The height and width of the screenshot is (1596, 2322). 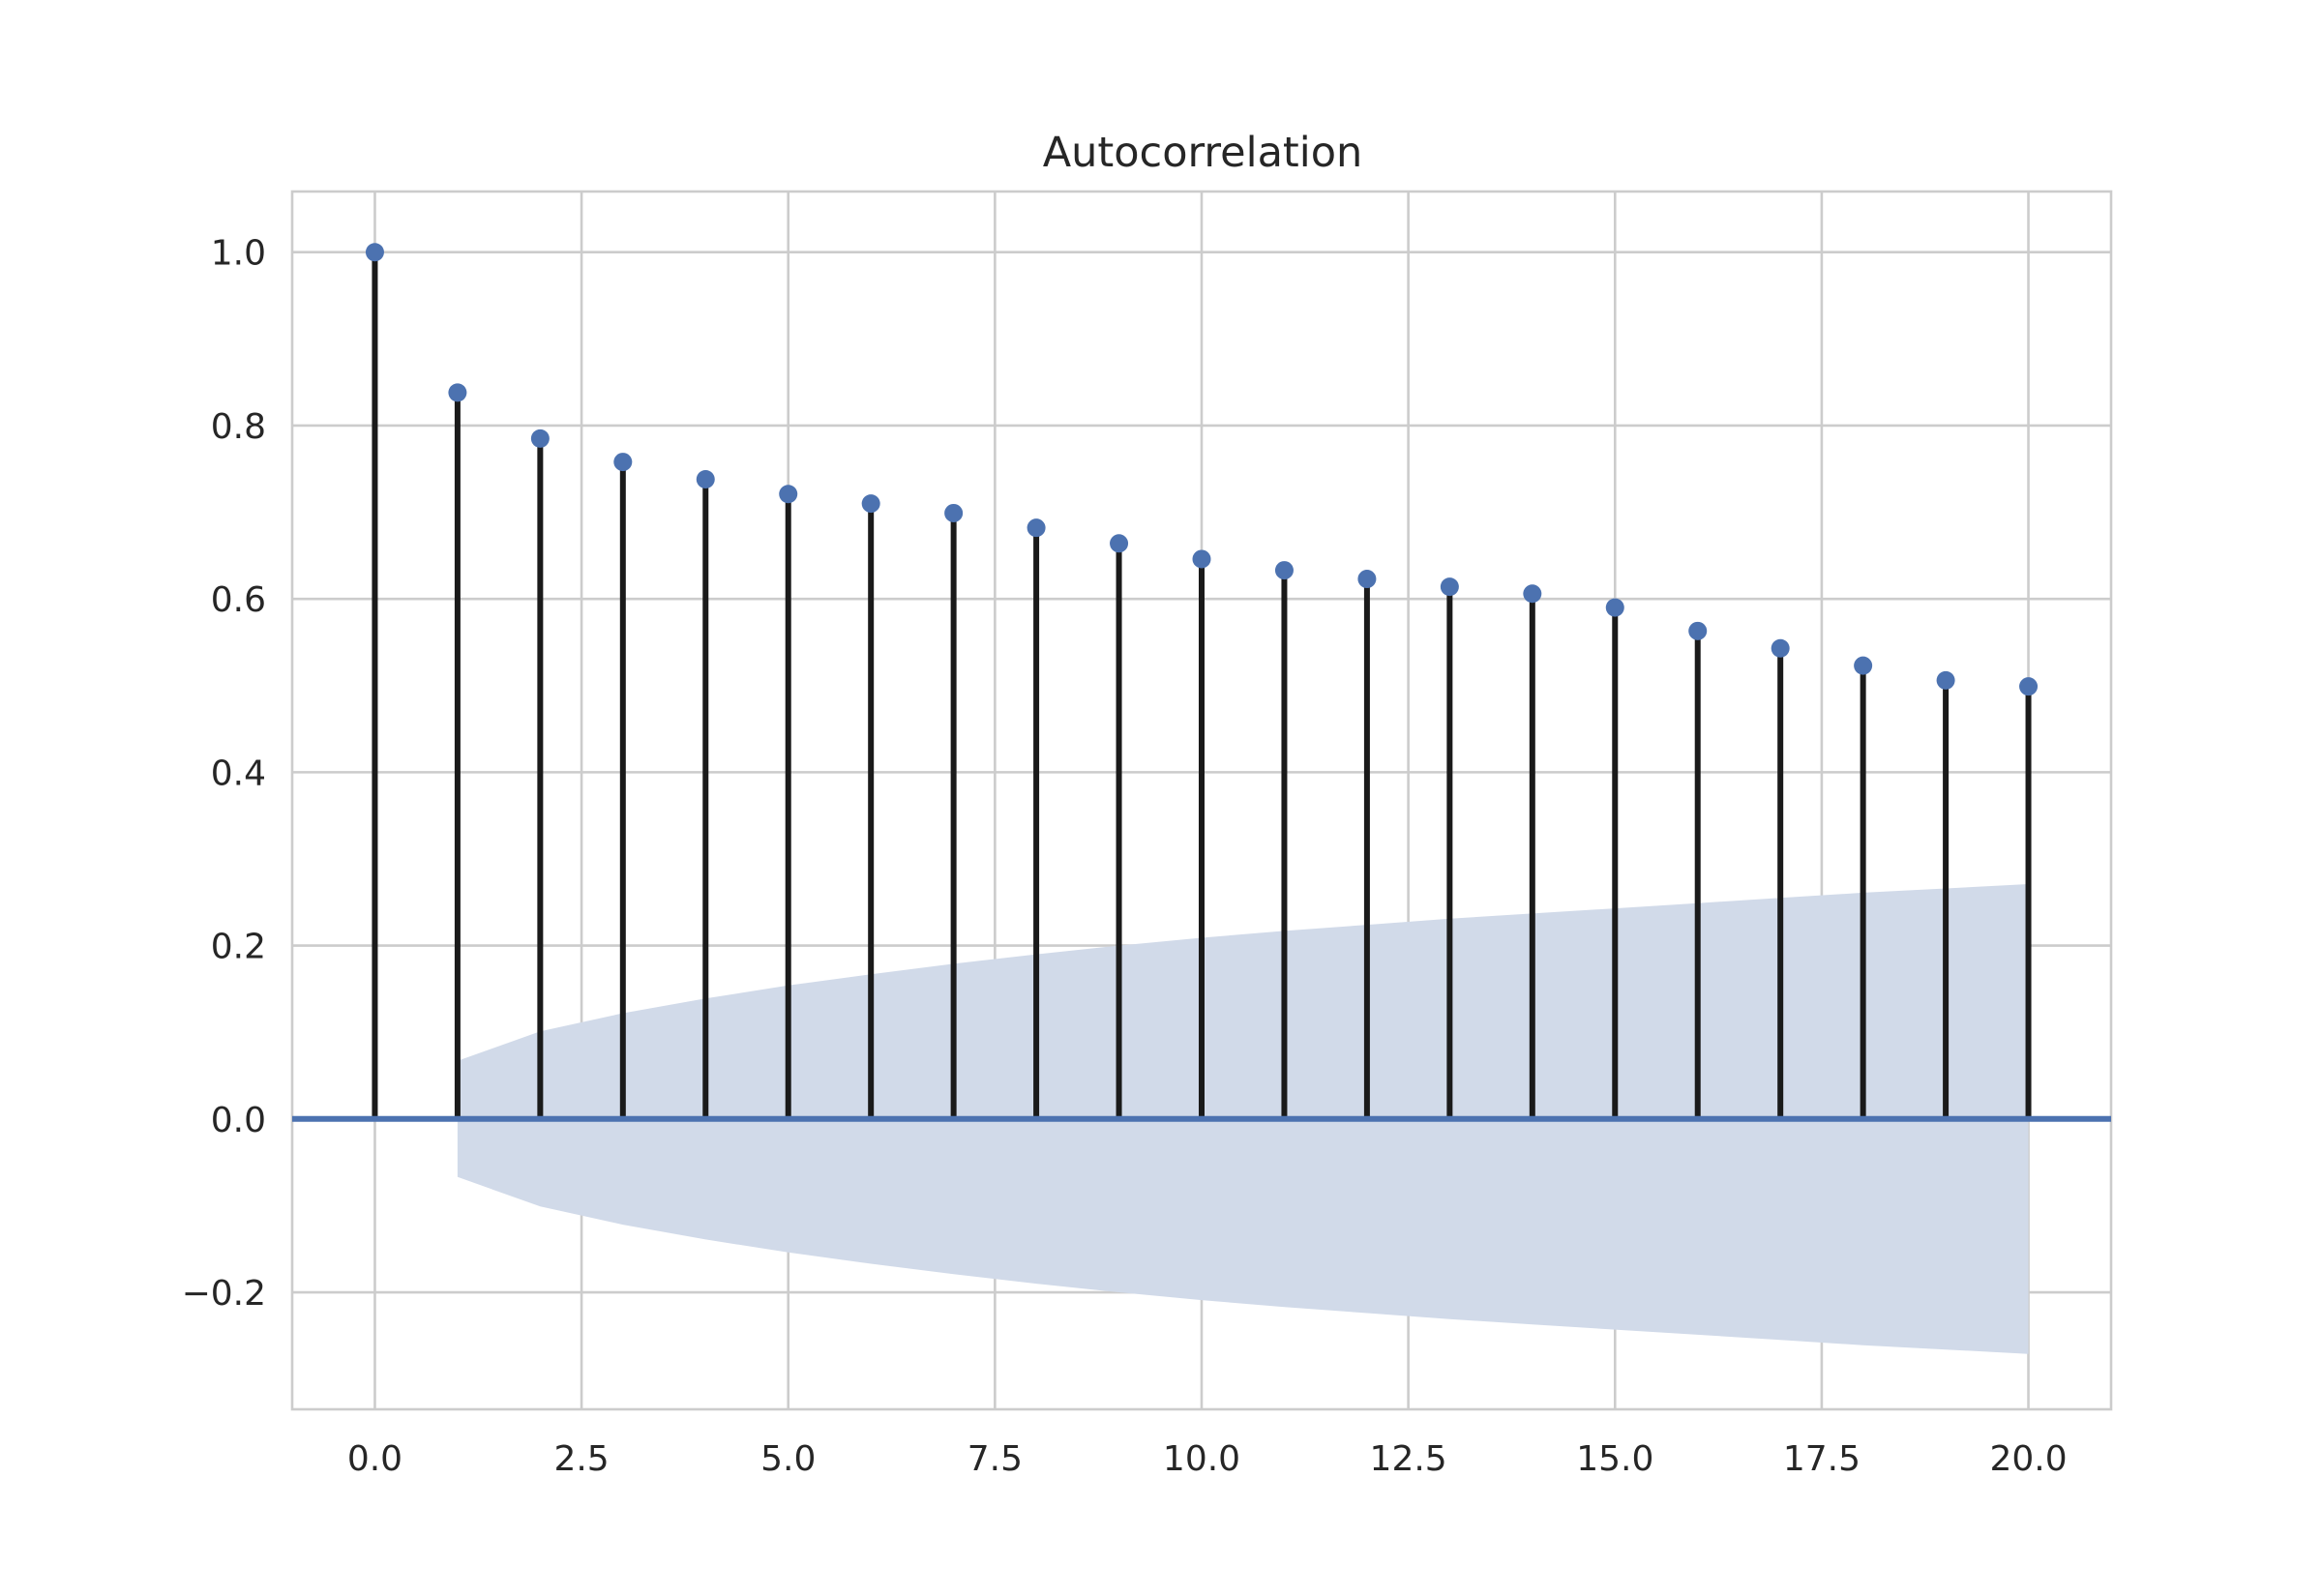 I want to click on x-tick-labels: 0.0 2.5 5.0 7.5 10.0 12.5 15.0 17.5 20.0, so click(x=1207, y=1459).